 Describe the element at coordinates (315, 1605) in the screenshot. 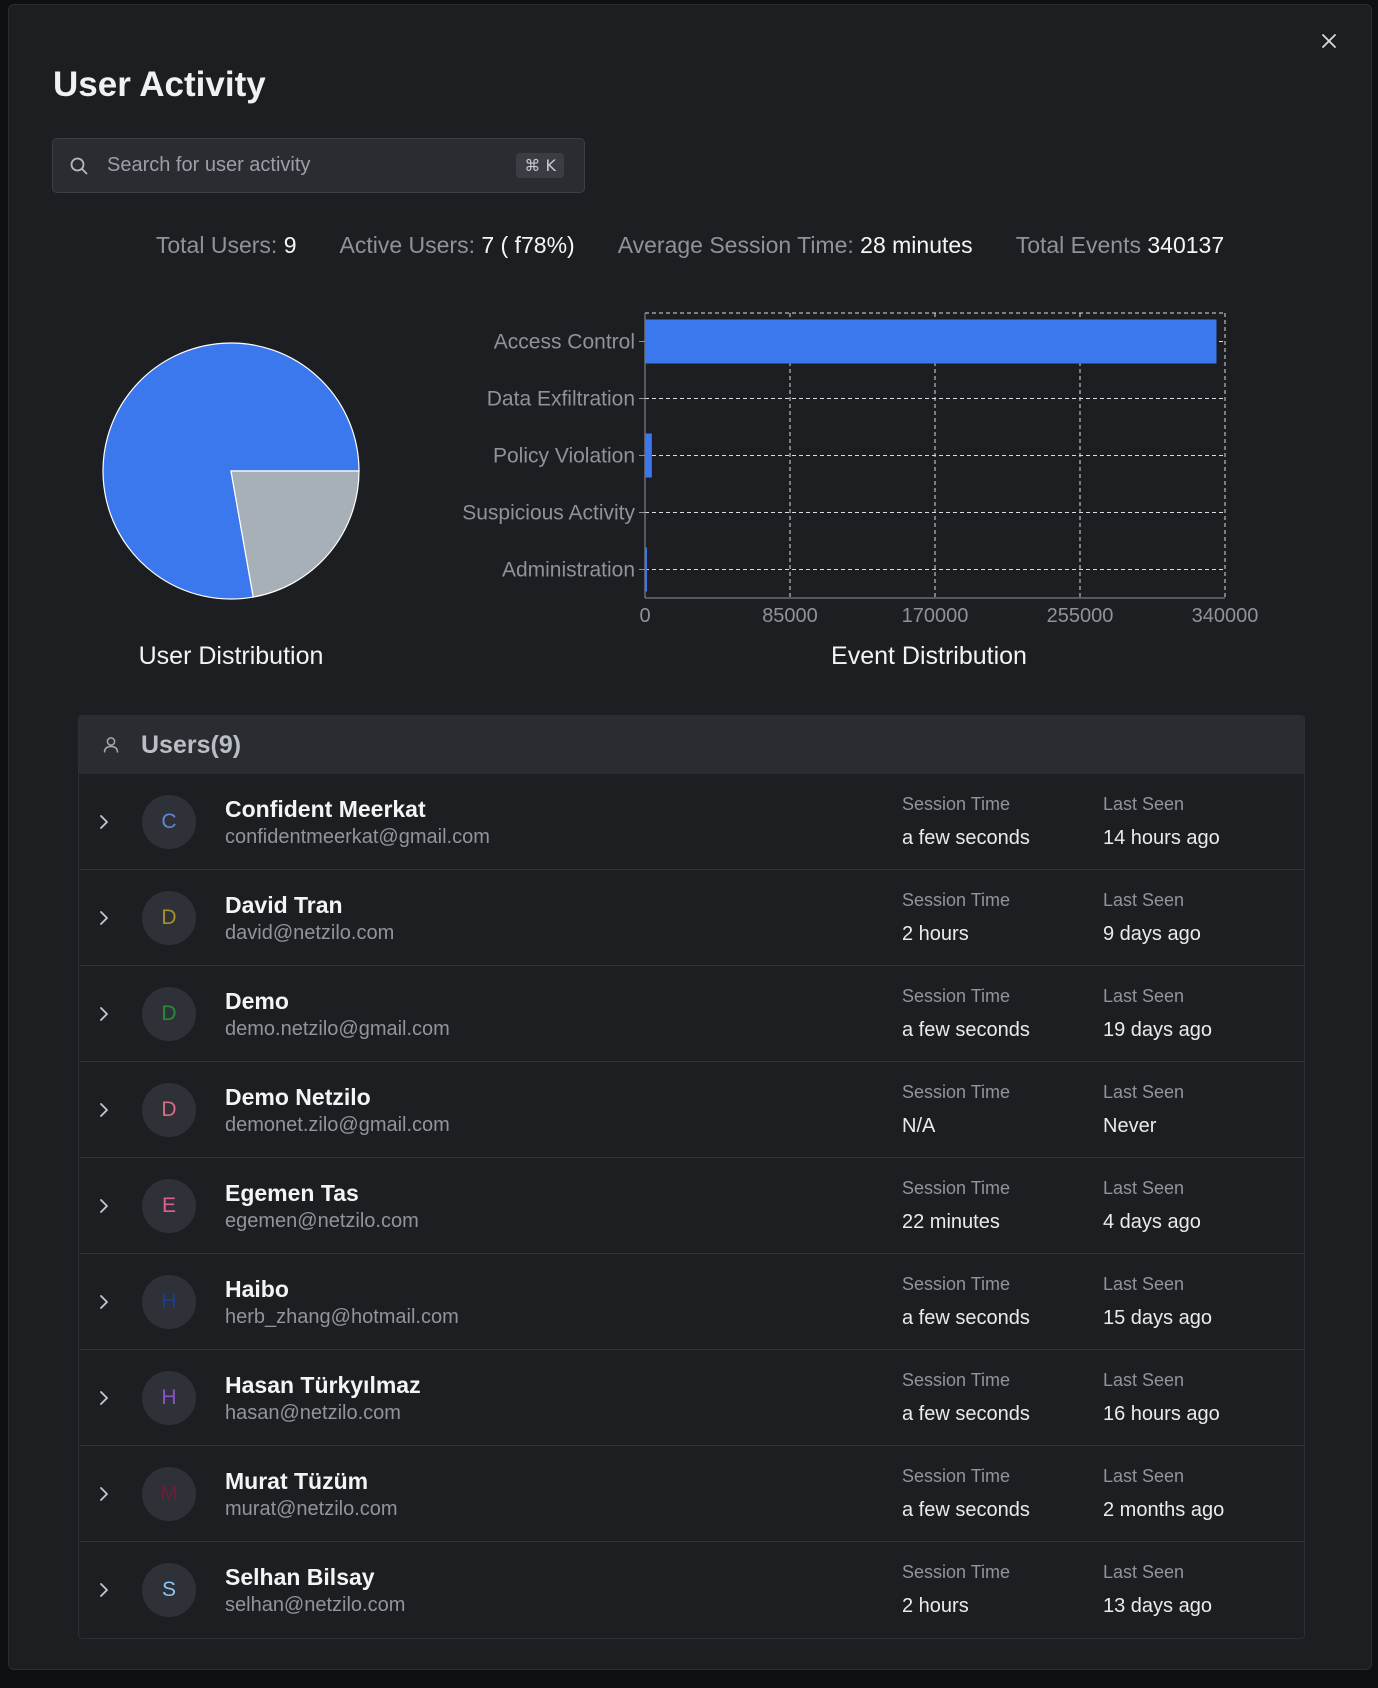

I see `user-email: selhan@netzilo.com` at that location.